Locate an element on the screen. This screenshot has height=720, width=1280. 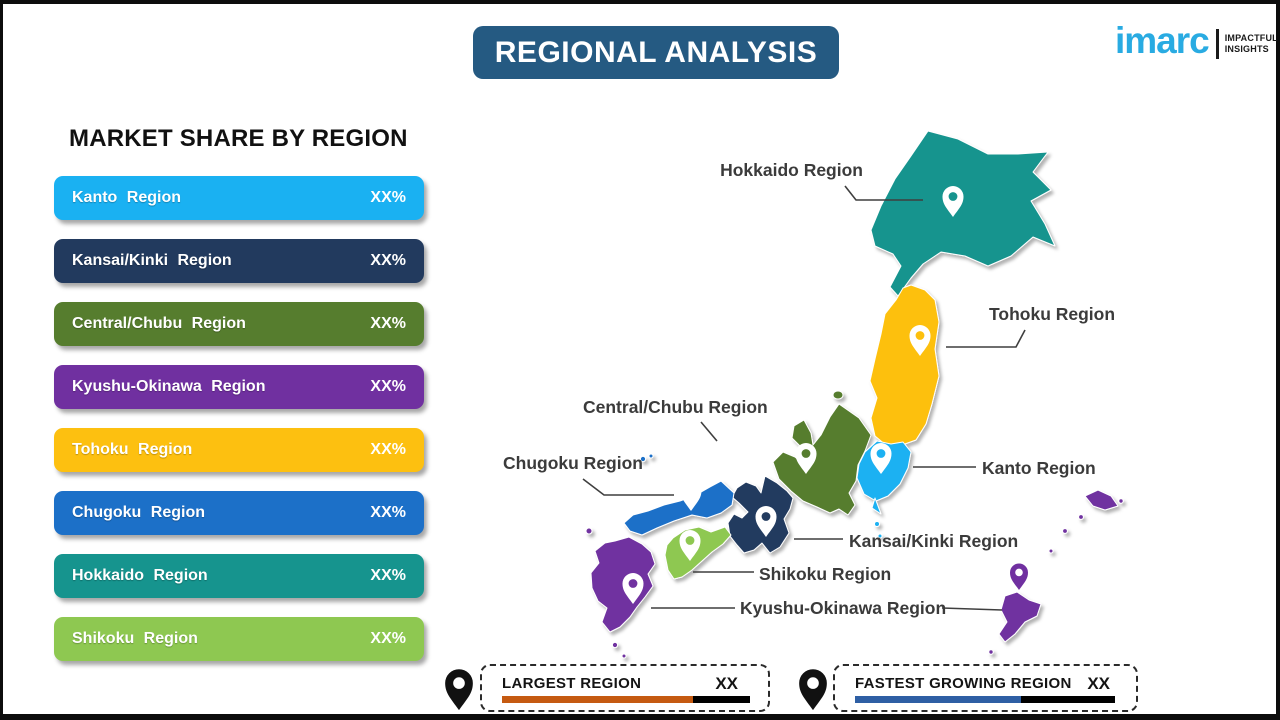
fastest-growing-value: XX is located at coordinates (1098, 683).